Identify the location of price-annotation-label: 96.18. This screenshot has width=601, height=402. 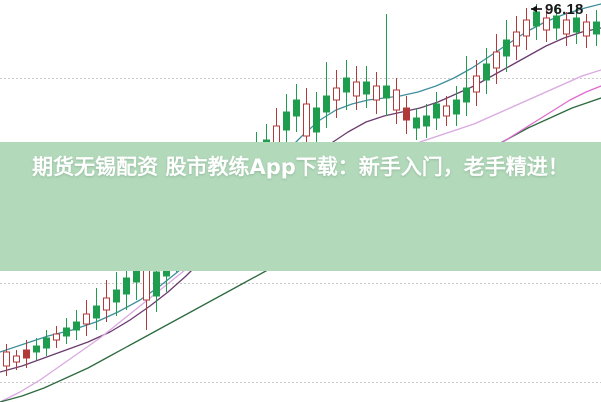
(564, 9).